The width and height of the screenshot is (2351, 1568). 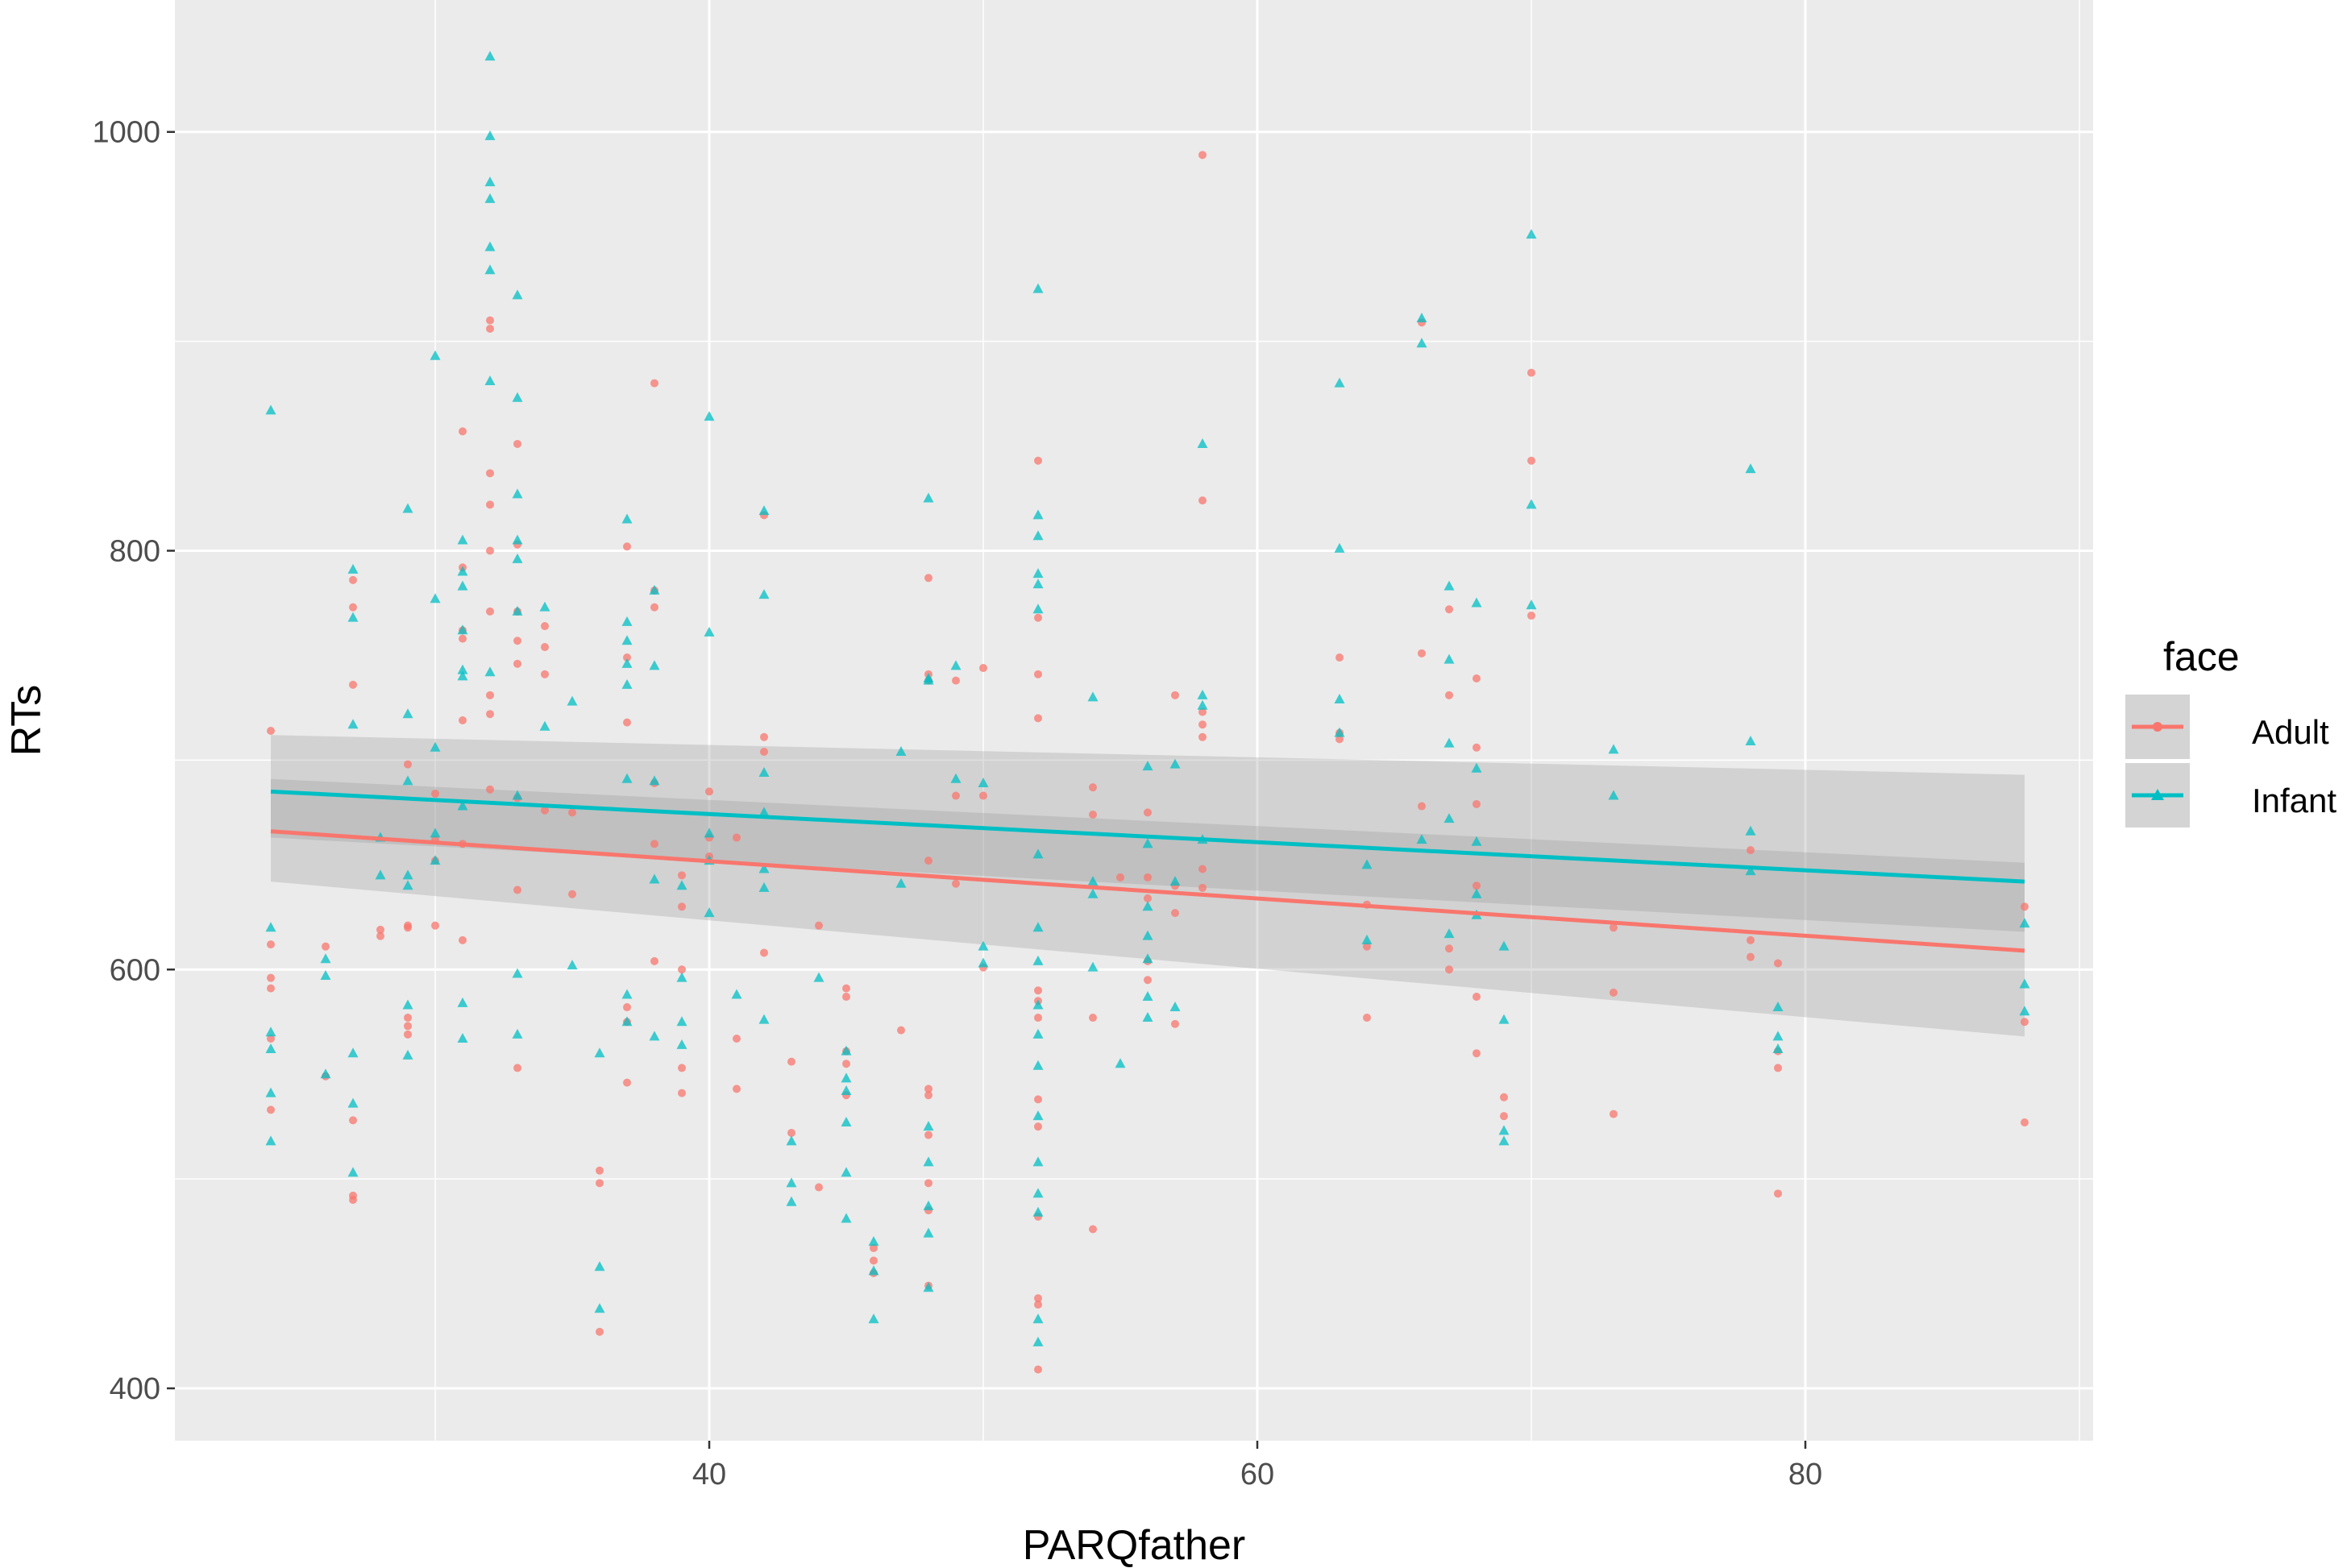 What do you see at coordinates (27, 721) in the screenshot?
I see `y-axis-title: RTs` at bounding box center [27, 721].